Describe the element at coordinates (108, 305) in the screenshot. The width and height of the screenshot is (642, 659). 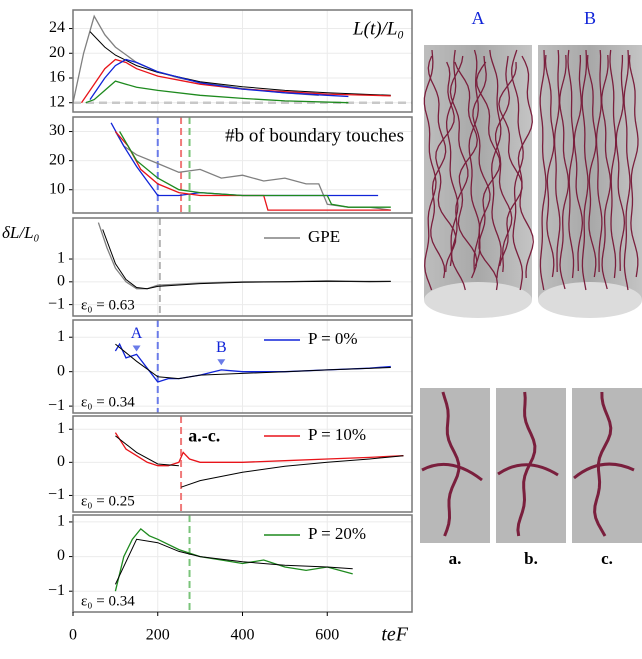
I see `epsilon-label: ε₀ = 0.63` at that location.